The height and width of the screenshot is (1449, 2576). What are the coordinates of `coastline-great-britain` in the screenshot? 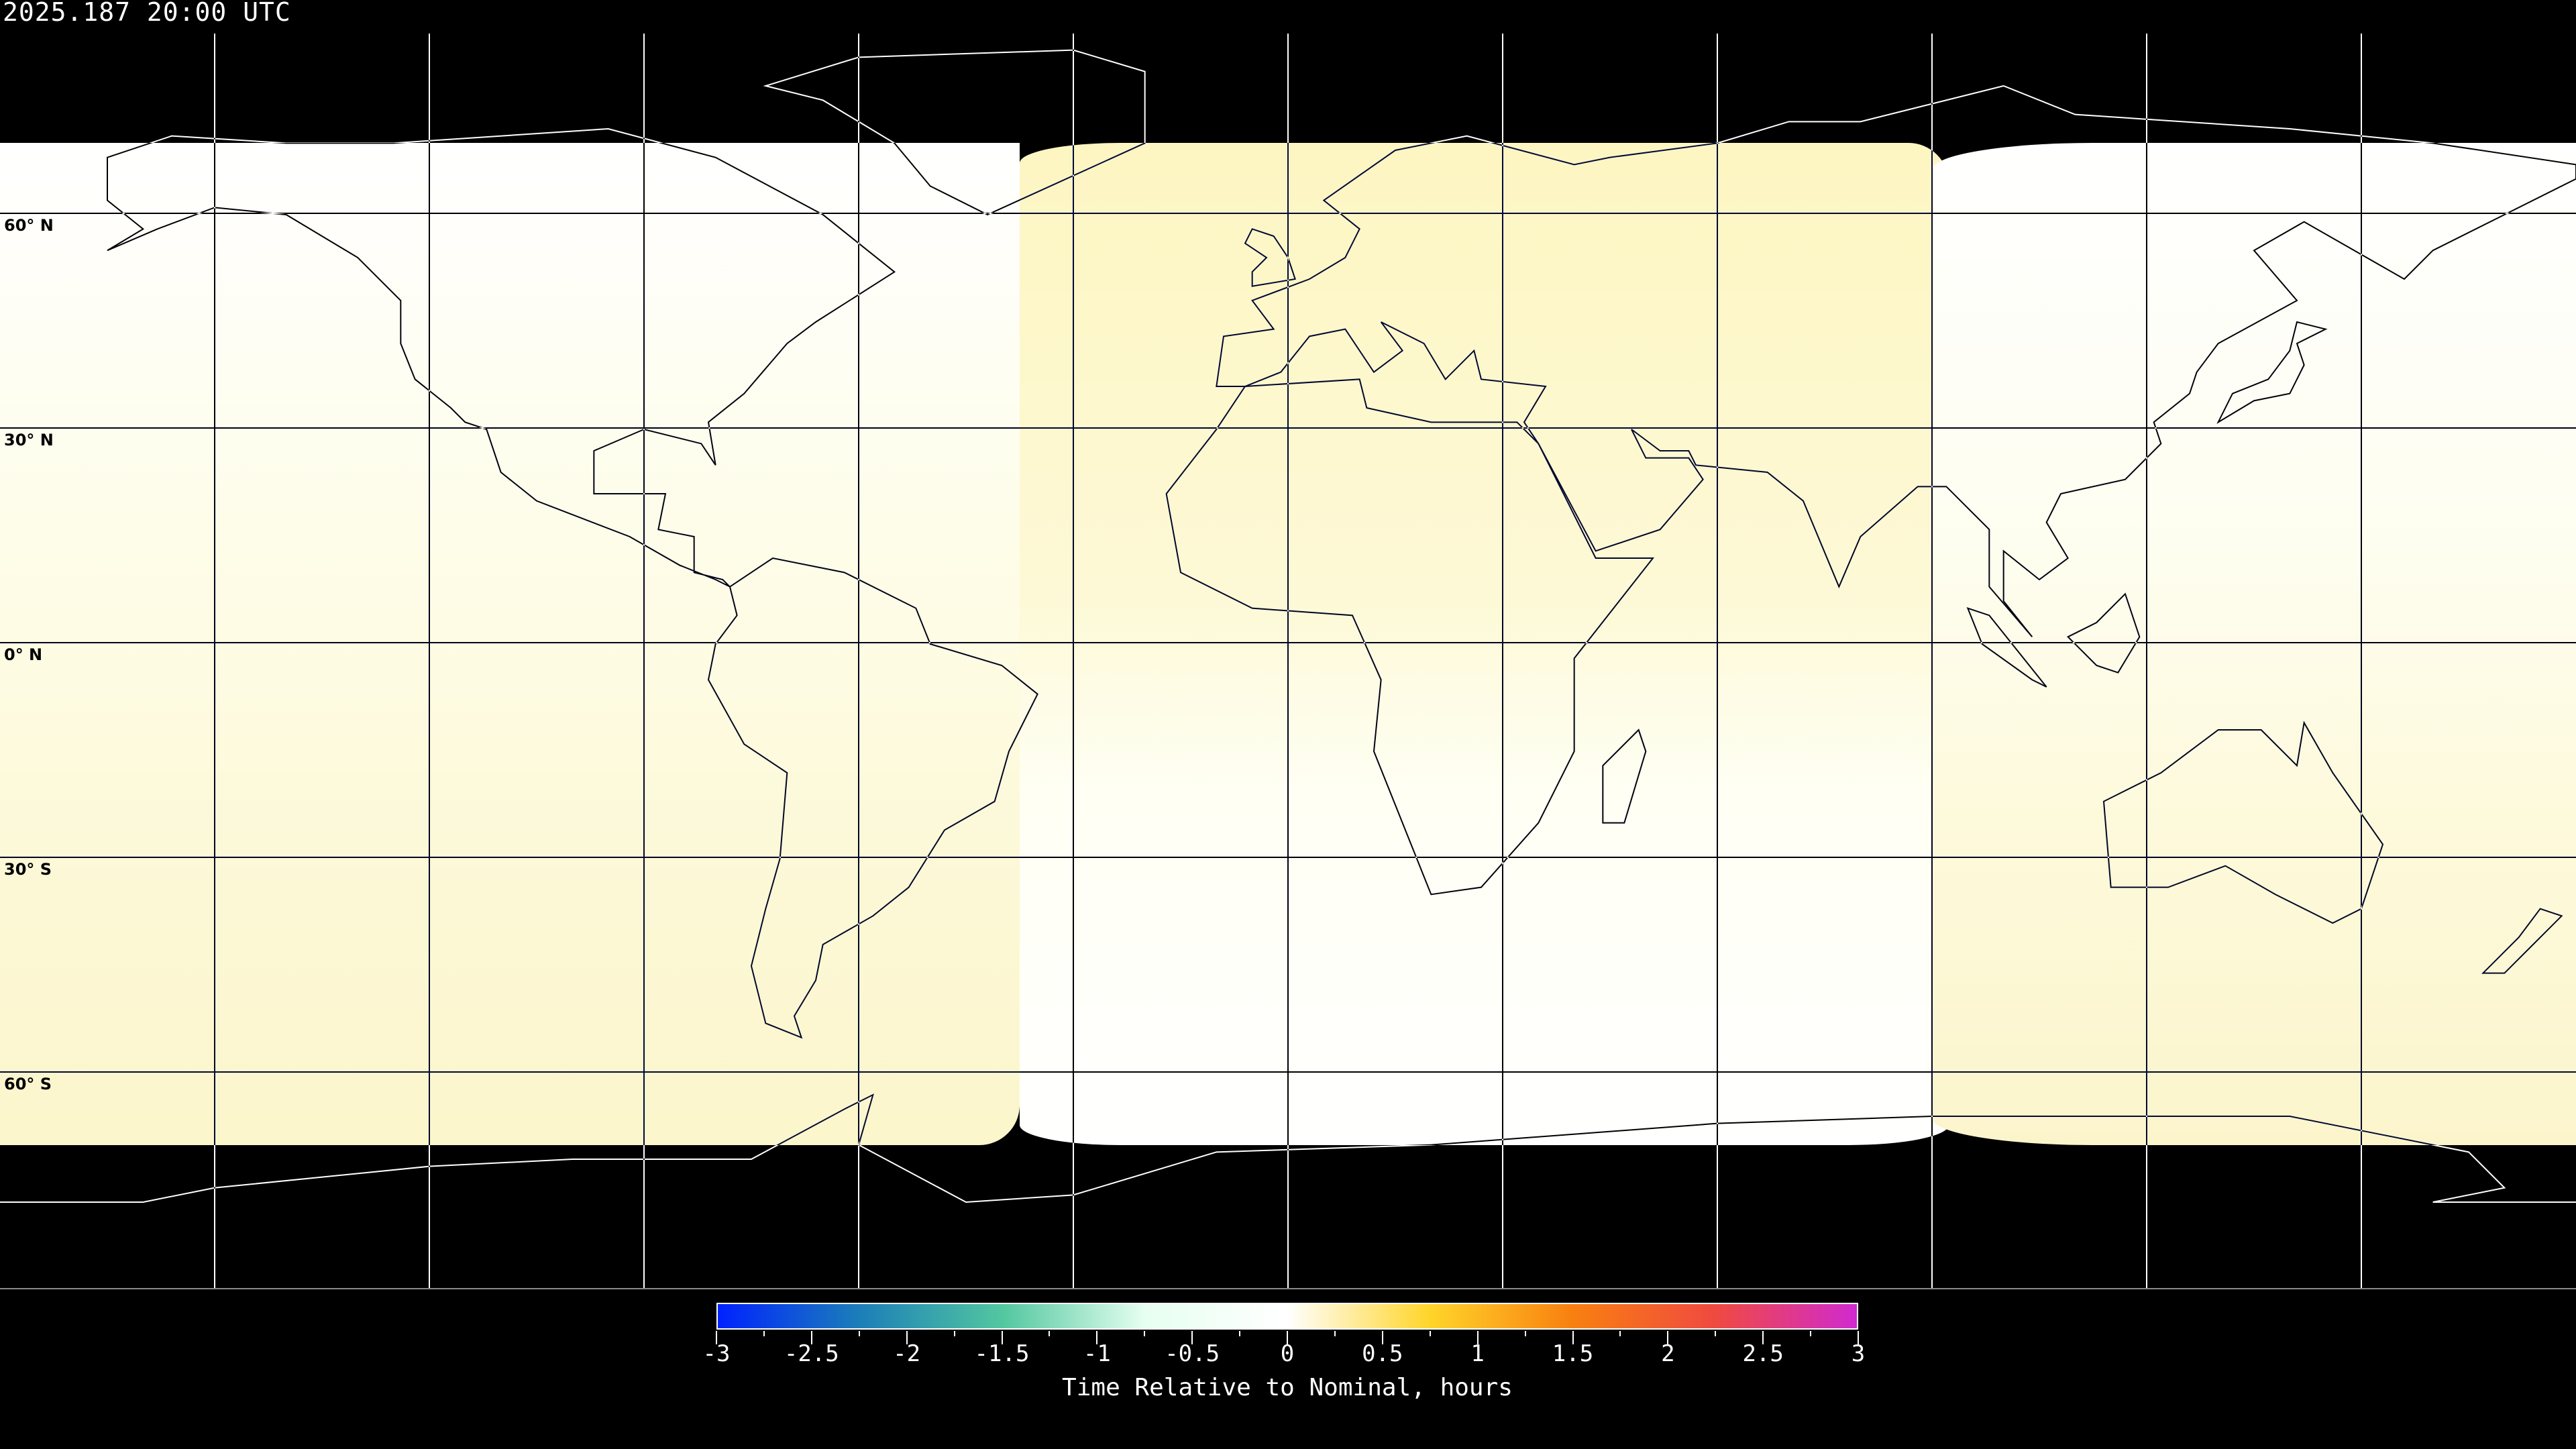 It's located at (1270, 257).